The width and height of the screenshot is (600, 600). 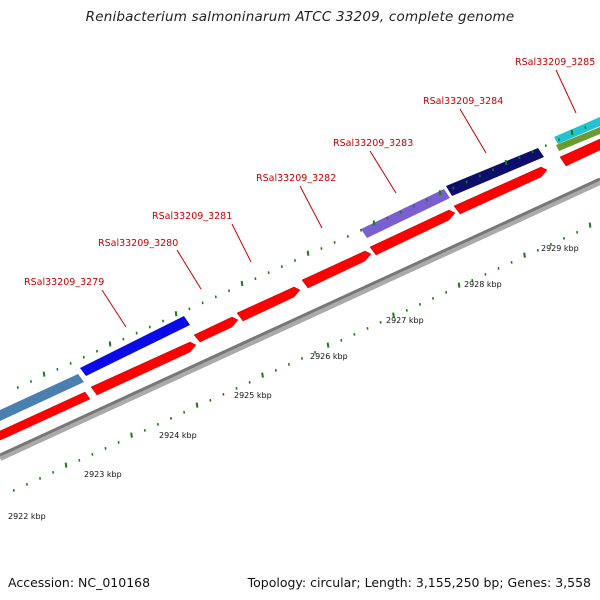 What do you see at coordinates (578, 139) in the screenshot?
I see `function-bar-3285-b` at bounding box center [578, 139].